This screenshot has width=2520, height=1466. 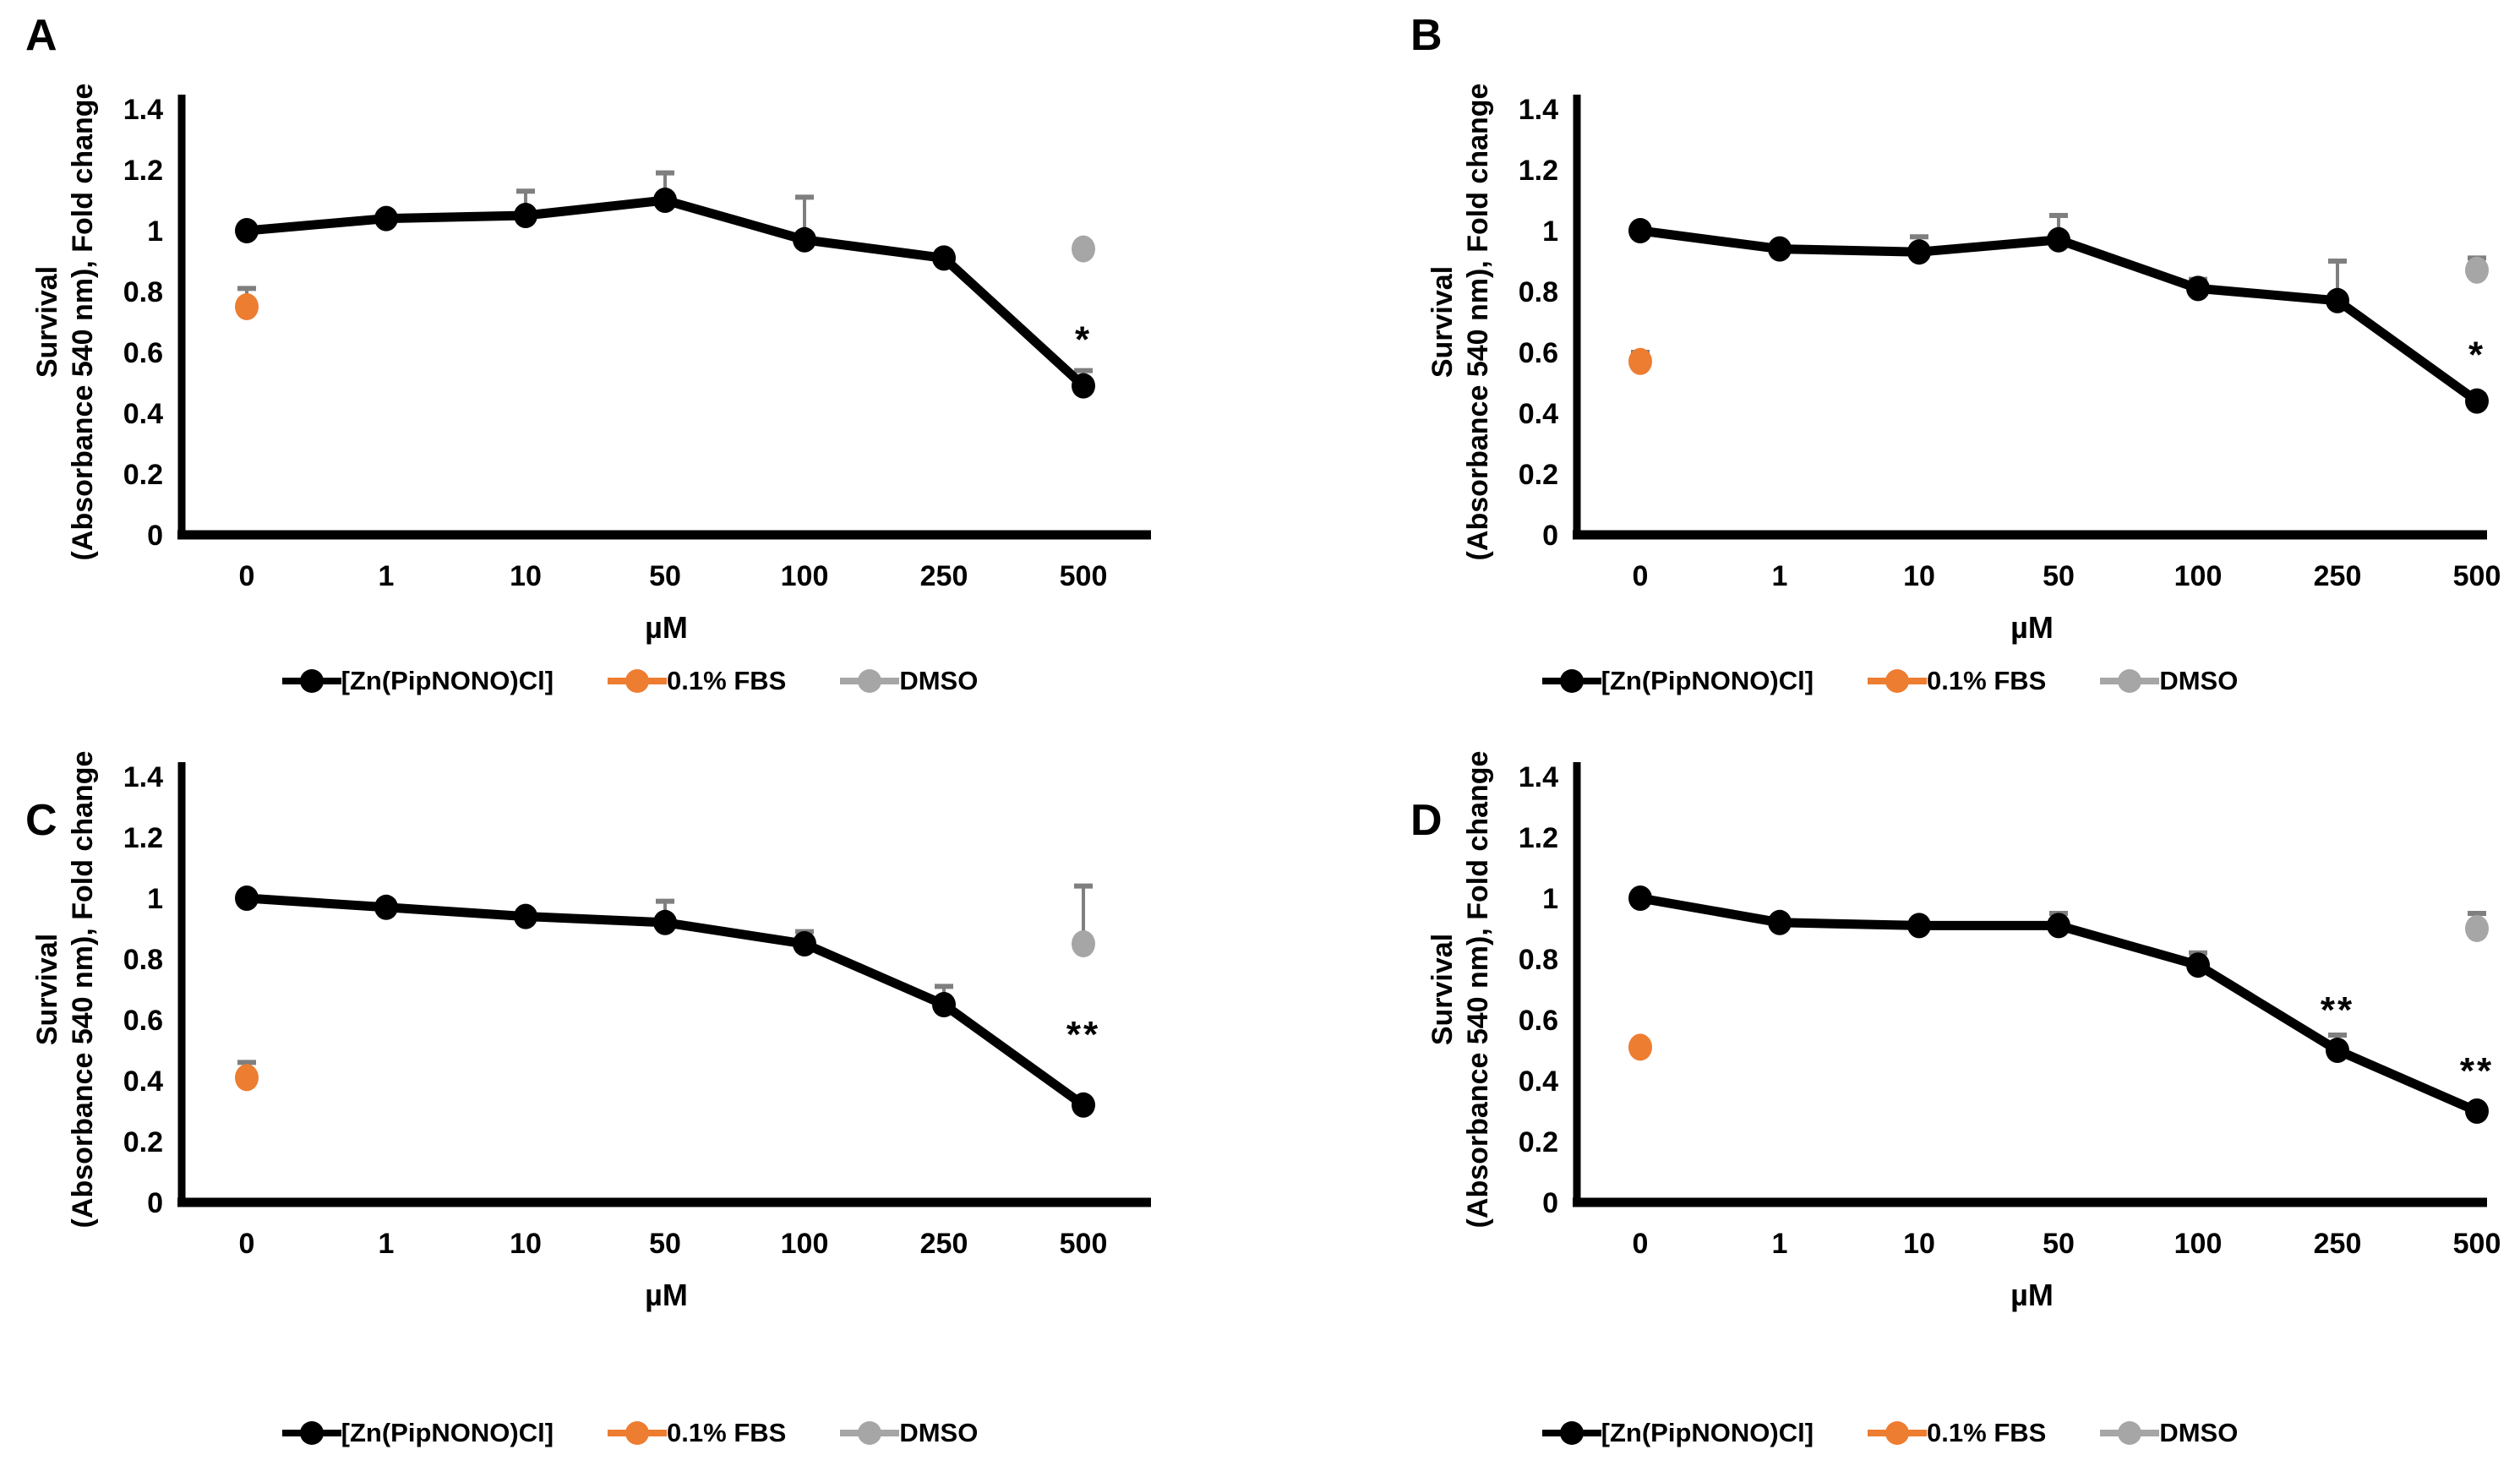 What do you see at coordinates (1426, 820) in the screenshot?
I see `panel-letter-d: D` at bounding box center [1426, 820].